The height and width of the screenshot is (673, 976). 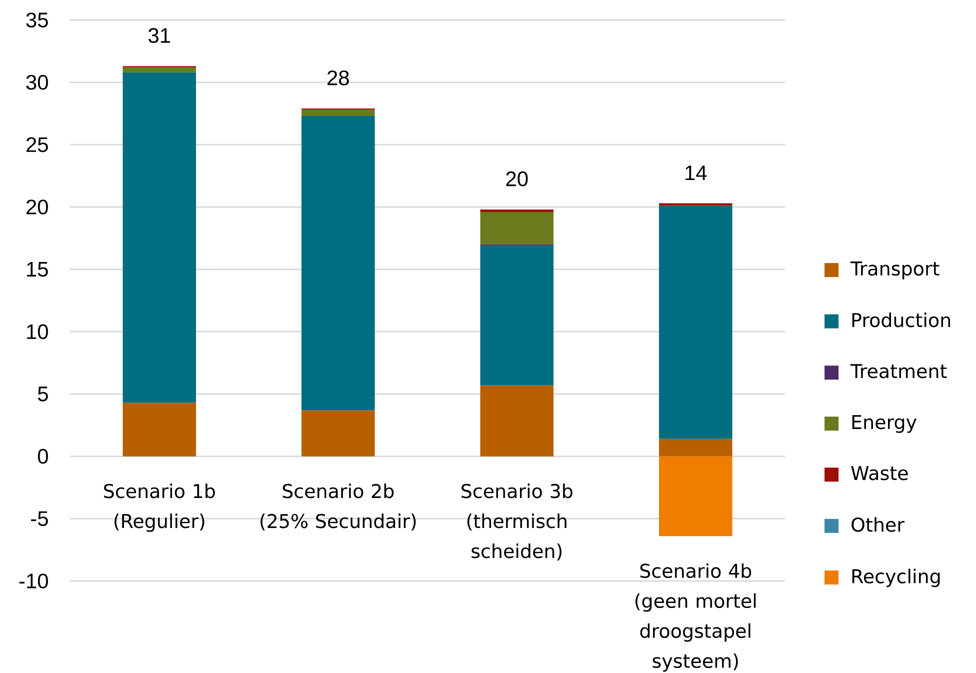 I want to click on legend-label: Treatment, so click(x=898, y=371).